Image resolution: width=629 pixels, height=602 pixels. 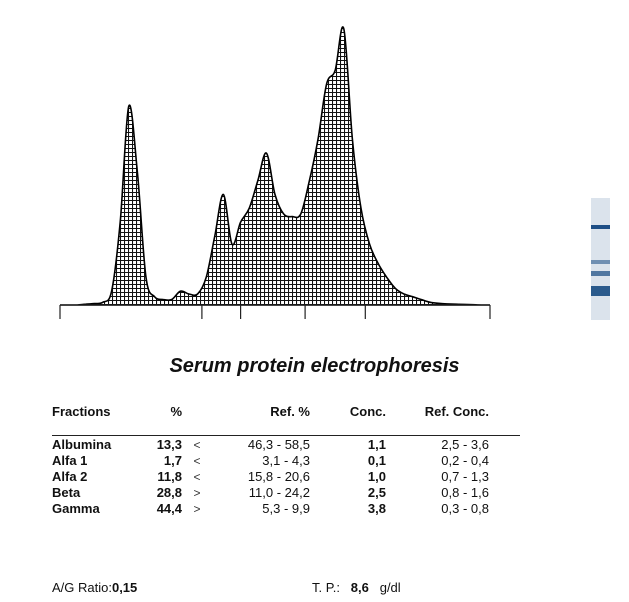 I want to click on fraction-ref-percent: 46,3 - 58,5, so click(x=278, y=444).